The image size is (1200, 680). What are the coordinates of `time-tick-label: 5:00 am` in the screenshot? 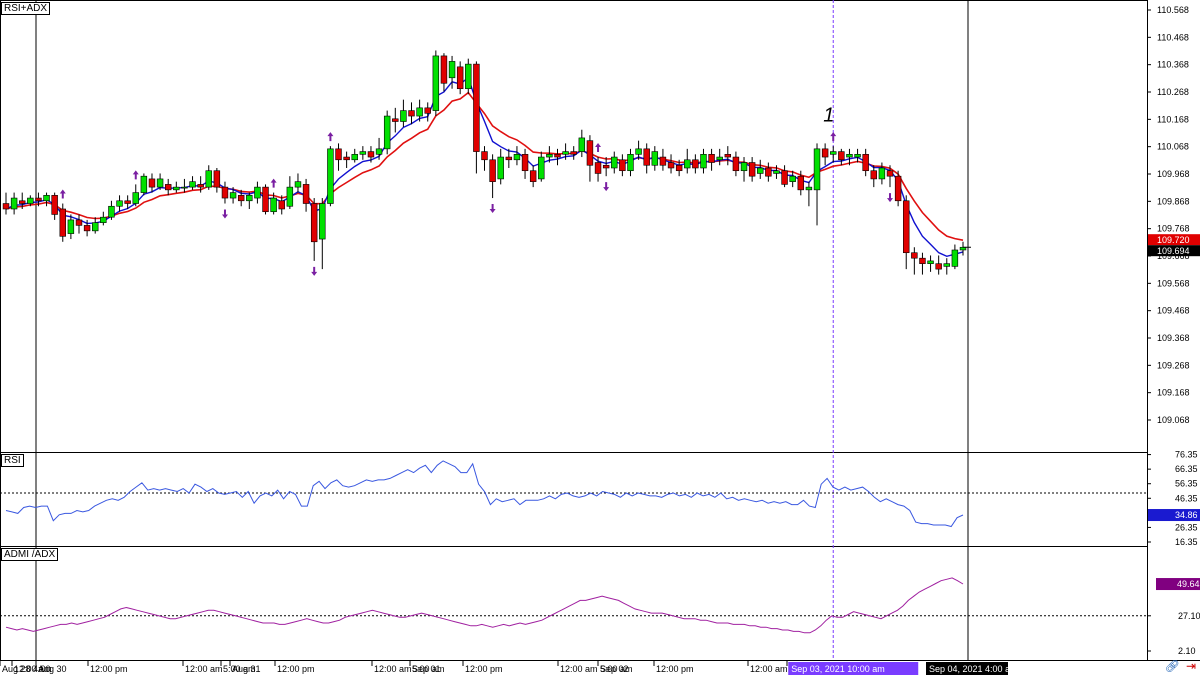 It's located at (239, 669).